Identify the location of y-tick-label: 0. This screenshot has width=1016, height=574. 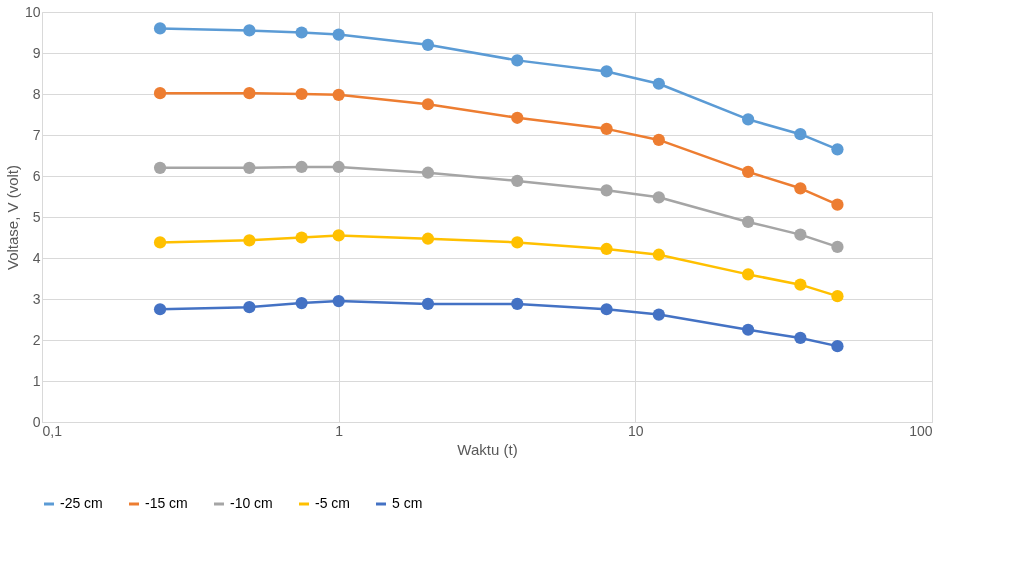
(36, 421).